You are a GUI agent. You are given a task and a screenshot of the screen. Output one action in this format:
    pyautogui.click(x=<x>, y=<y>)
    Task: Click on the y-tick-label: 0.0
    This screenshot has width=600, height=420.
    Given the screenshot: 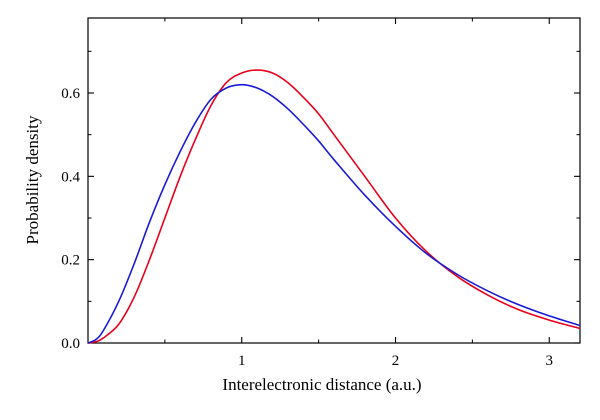 What is the action you would take?
    pyautogui.click(x=70, y=344)
    